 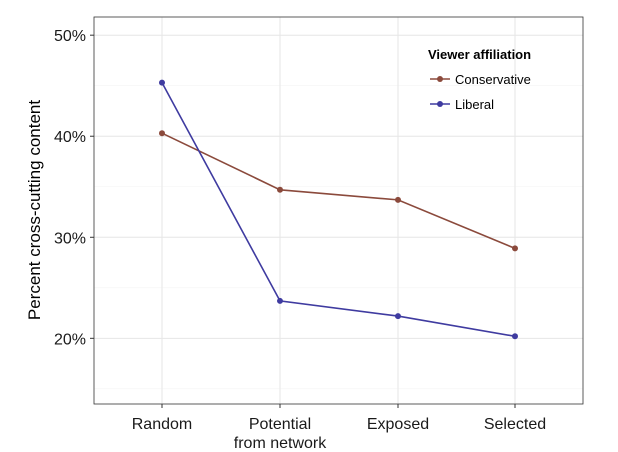 I want to click on legend: Viewer affiliation Conservative Liberal, so click(x=479, y=79).